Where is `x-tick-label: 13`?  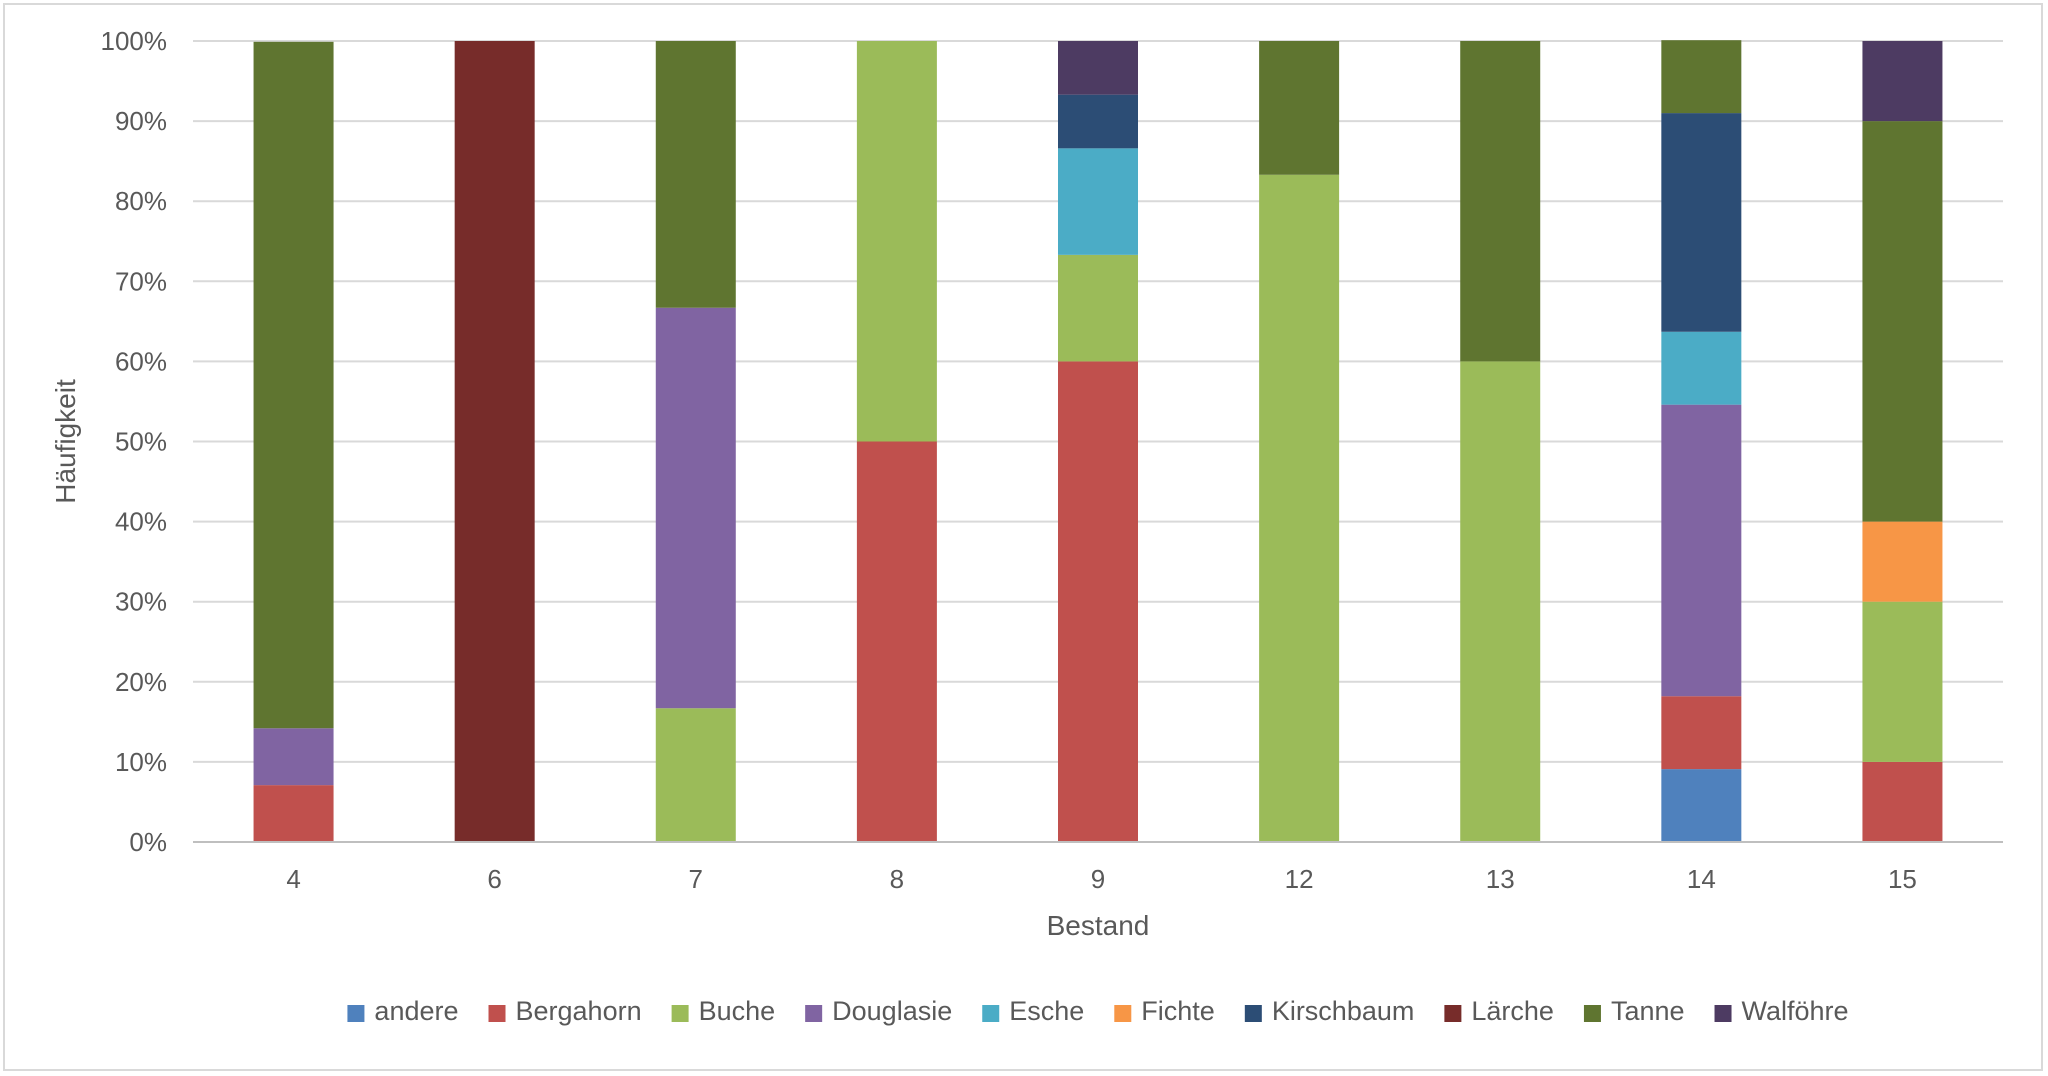
x-tick-label: 13 is located at coordinates (1500, 879).